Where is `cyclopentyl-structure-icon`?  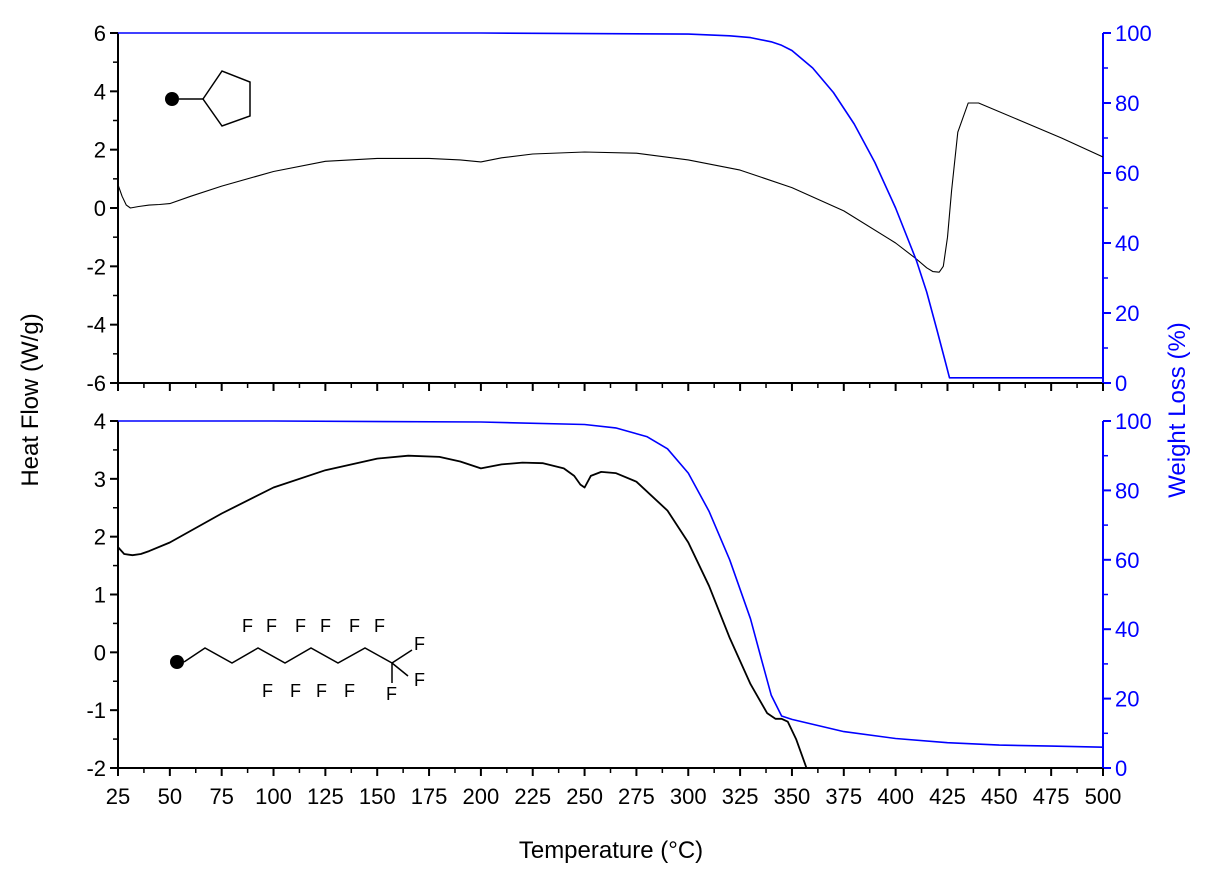
cyclopentyl-structure-icon is located at coordinates (208, 98).